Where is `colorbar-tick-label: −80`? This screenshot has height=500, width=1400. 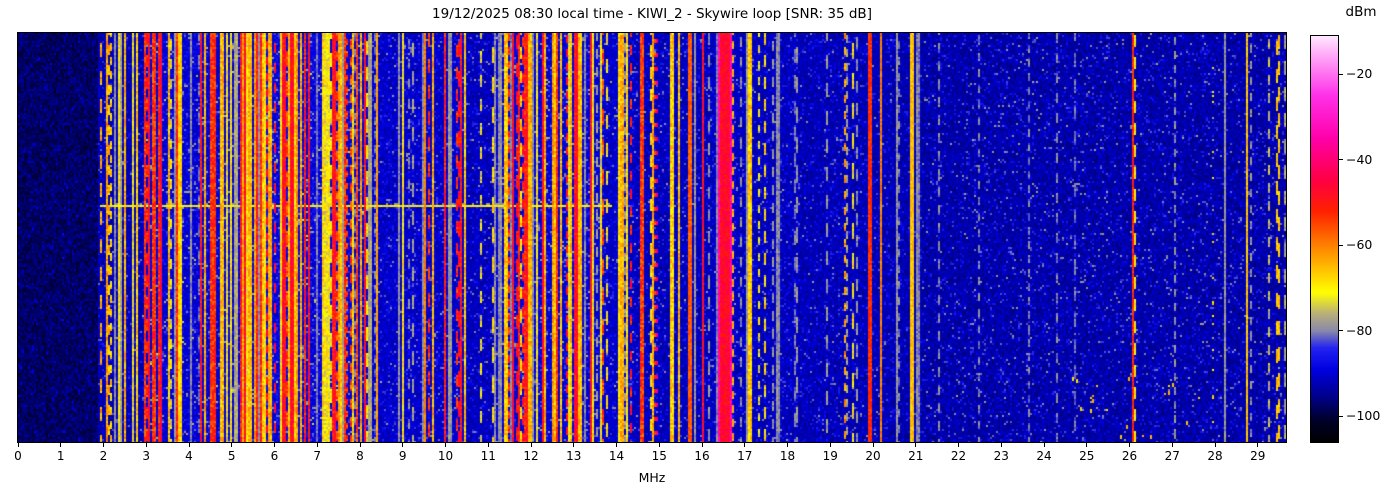
colorbar-tick-label: −80 is located at coordinates (1359, 330).